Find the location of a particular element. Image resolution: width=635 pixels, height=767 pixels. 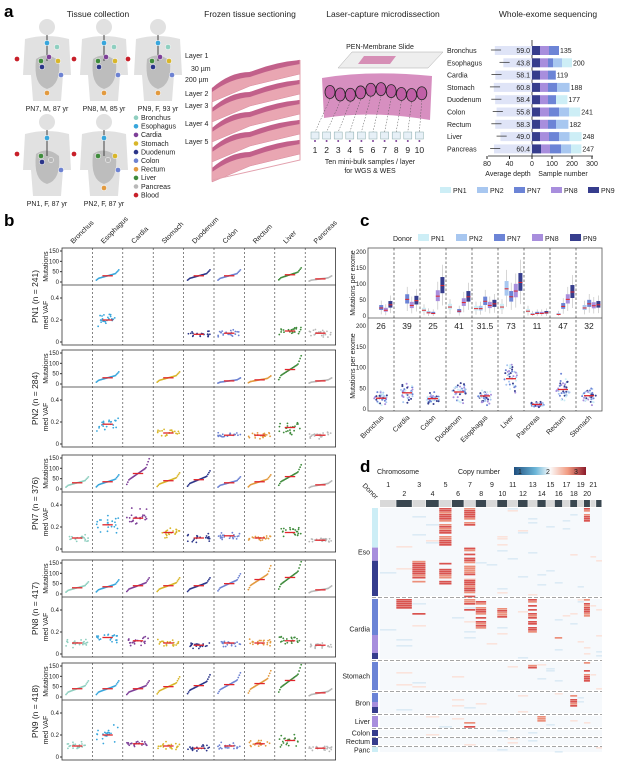

chromosome-label: 8 is located at coordinates (481, 494).